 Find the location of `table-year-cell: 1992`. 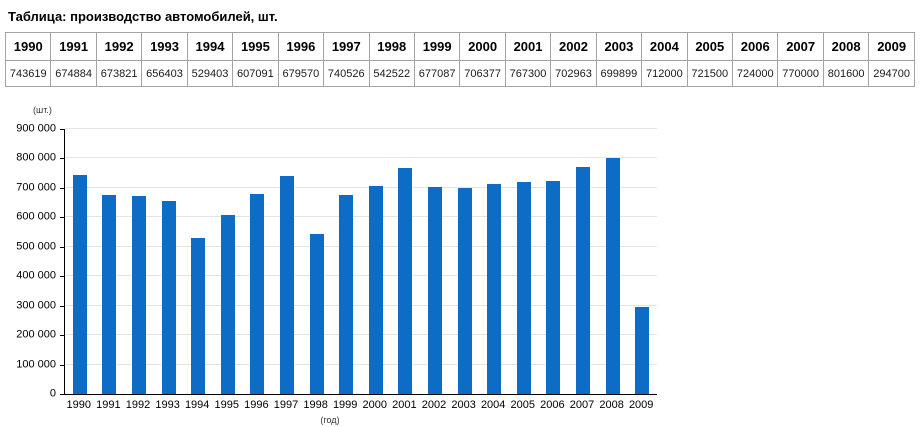

table-year-cell: 1992 is located at coordinates (119, 46).